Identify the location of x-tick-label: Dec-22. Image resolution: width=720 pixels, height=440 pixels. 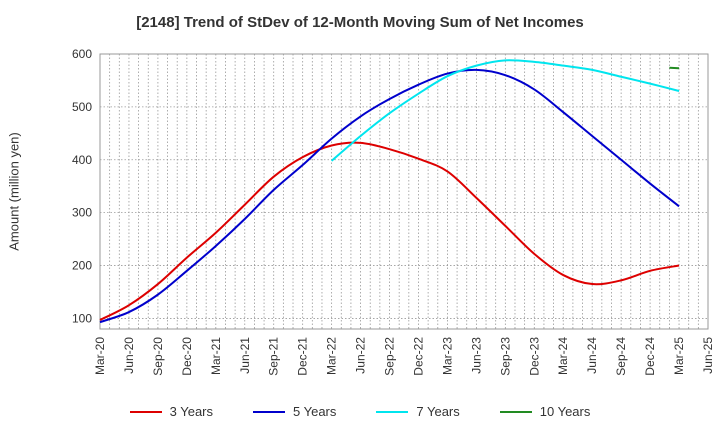
(418, 356).